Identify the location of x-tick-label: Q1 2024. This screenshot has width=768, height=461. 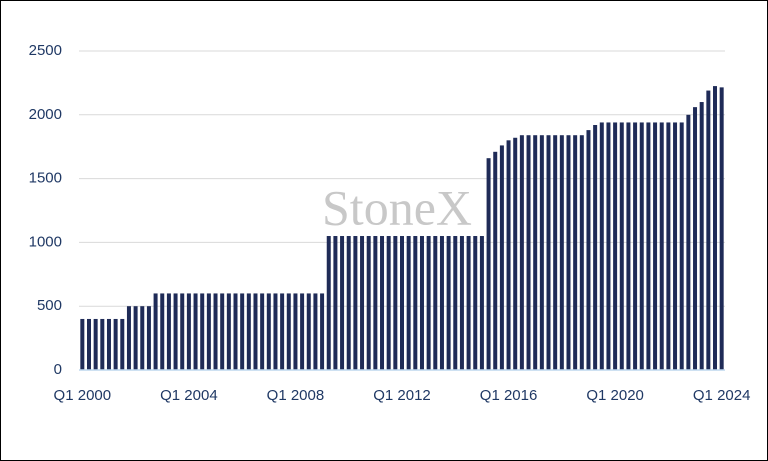
(722, 395).